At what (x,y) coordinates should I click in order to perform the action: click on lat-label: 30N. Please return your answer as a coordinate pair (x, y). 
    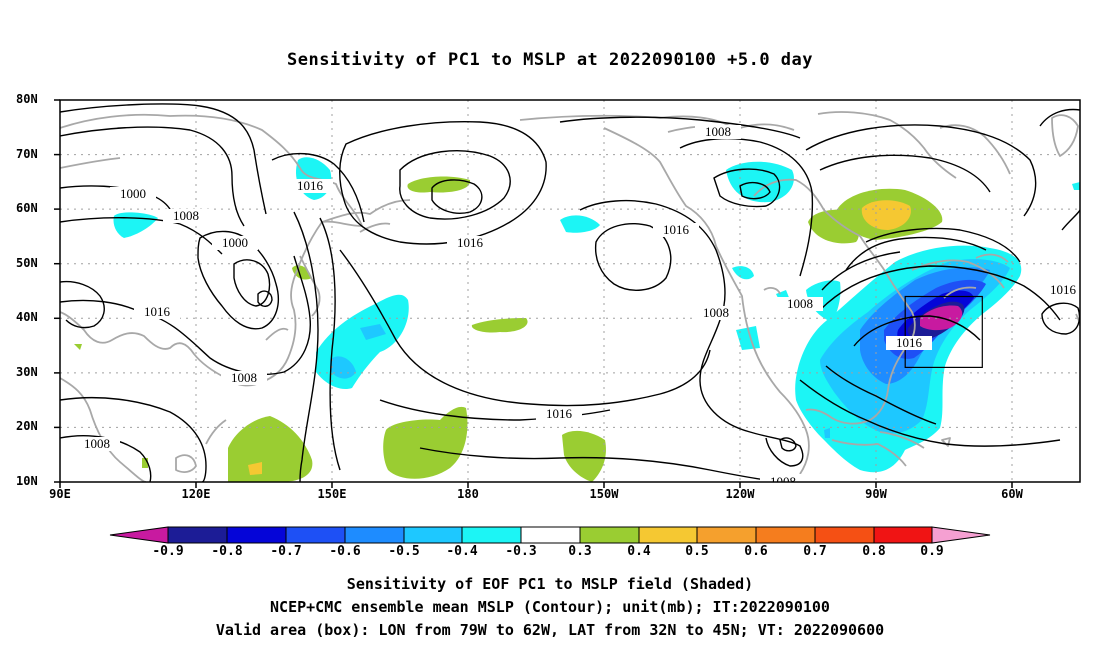
    Looking at the image, I should click on (27, 372).